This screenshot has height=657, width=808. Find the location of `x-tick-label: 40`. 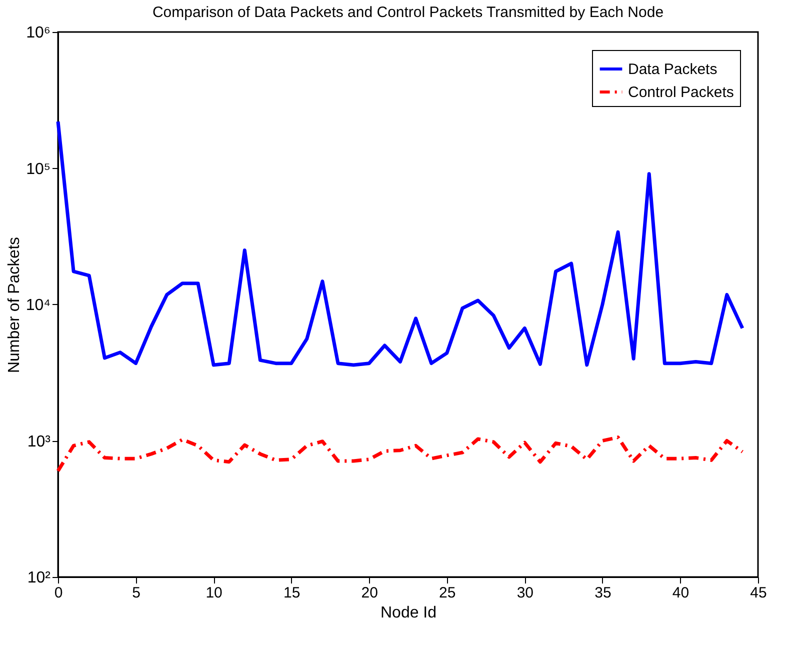

x-tick-label: 40 is located at coordinates (681, 593).